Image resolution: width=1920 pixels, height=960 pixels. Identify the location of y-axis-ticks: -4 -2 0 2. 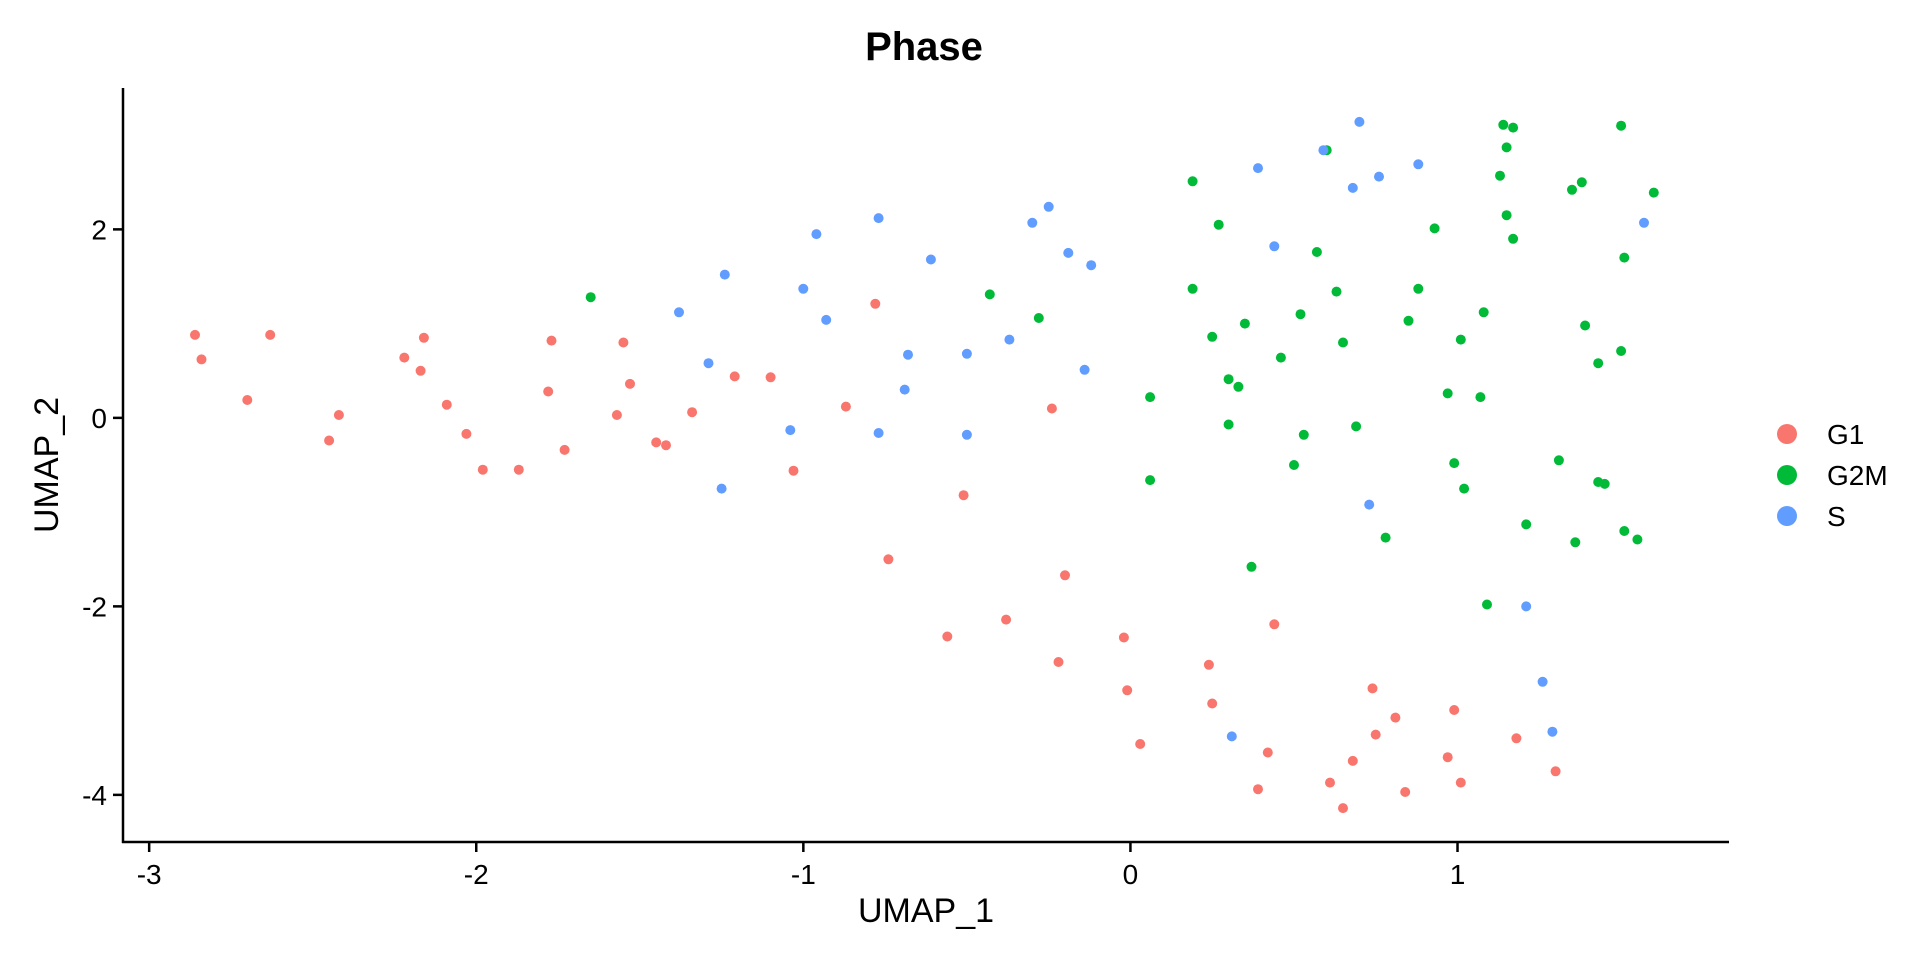
(102, 512).